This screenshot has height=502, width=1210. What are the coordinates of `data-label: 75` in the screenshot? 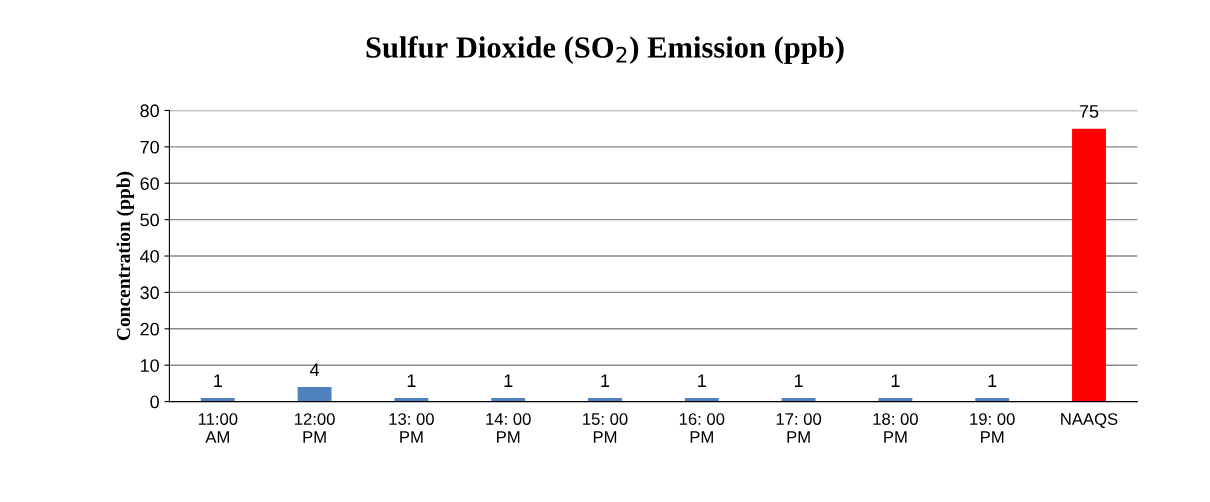 It's located at (1089, 111).